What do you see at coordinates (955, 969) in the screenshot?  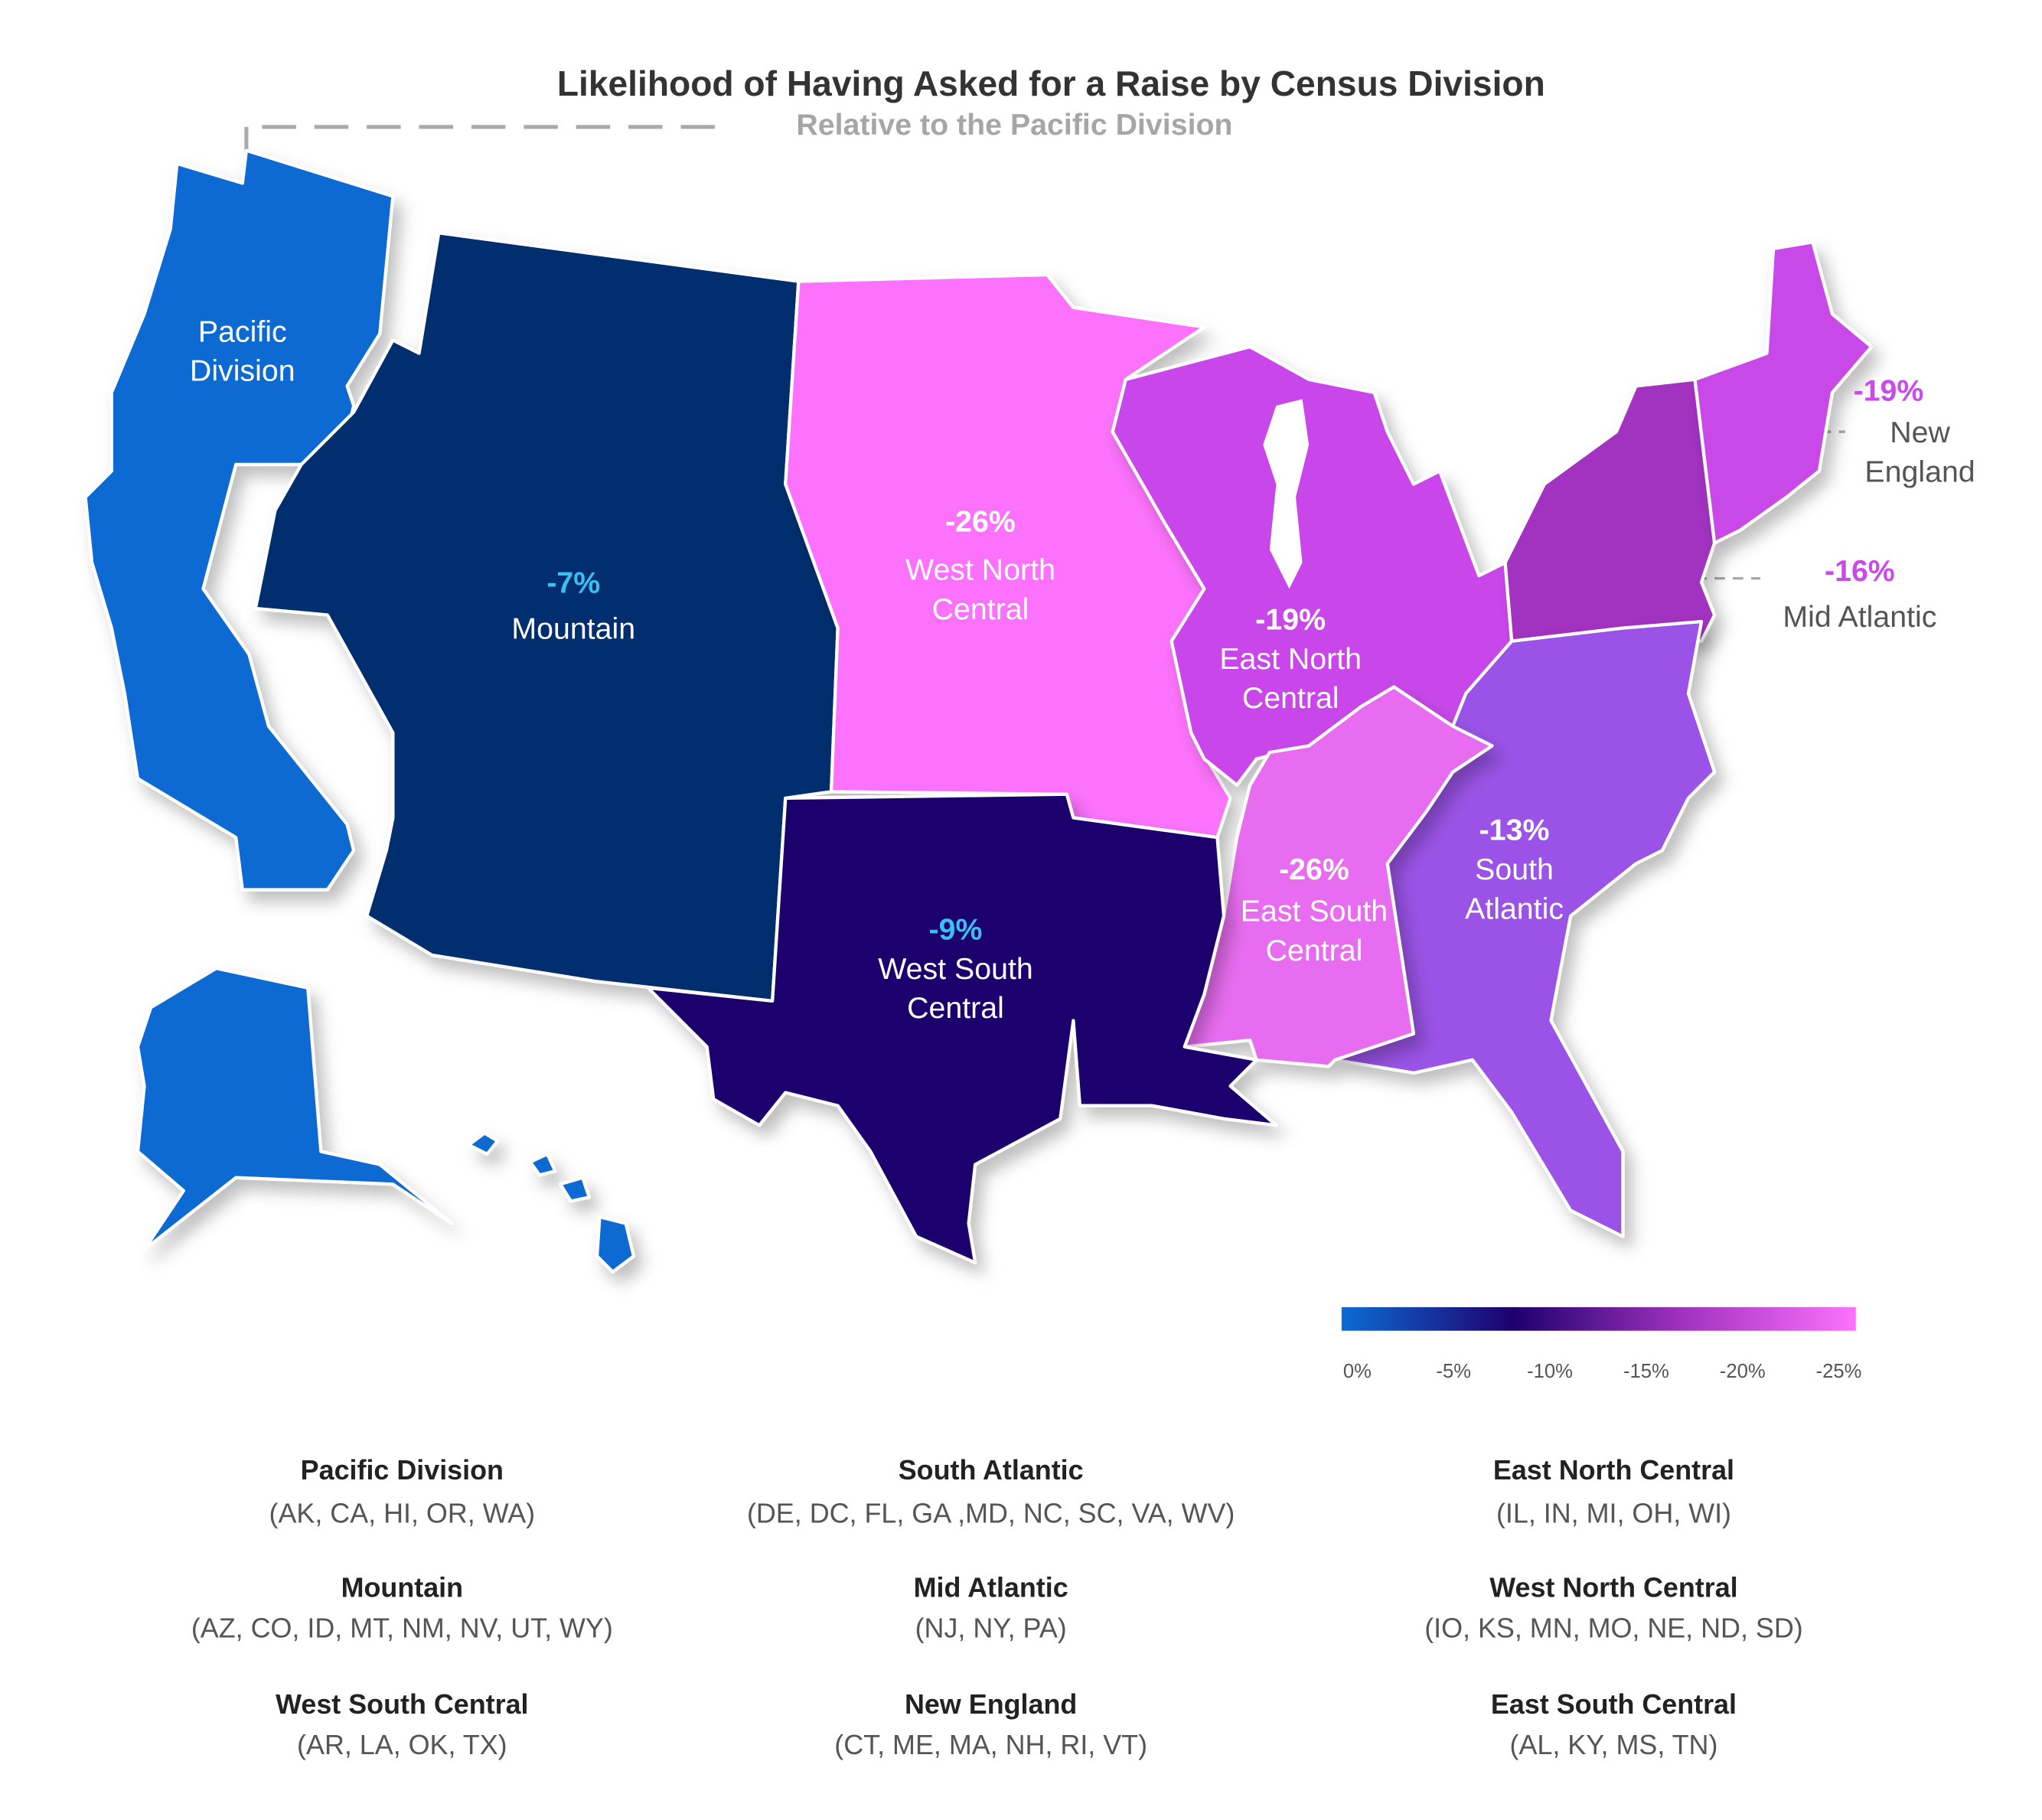 I see `region-label: West South` at bounding box center [955, 969].